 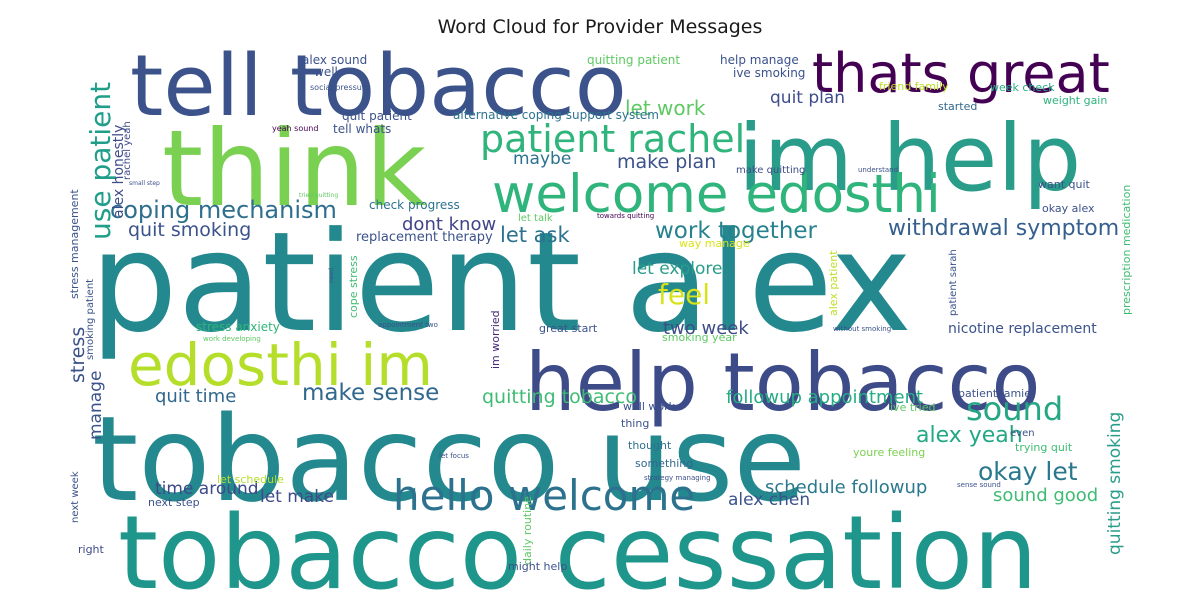 I want to click on word-make-quitting: make quitting, so click(x=770, y=170).